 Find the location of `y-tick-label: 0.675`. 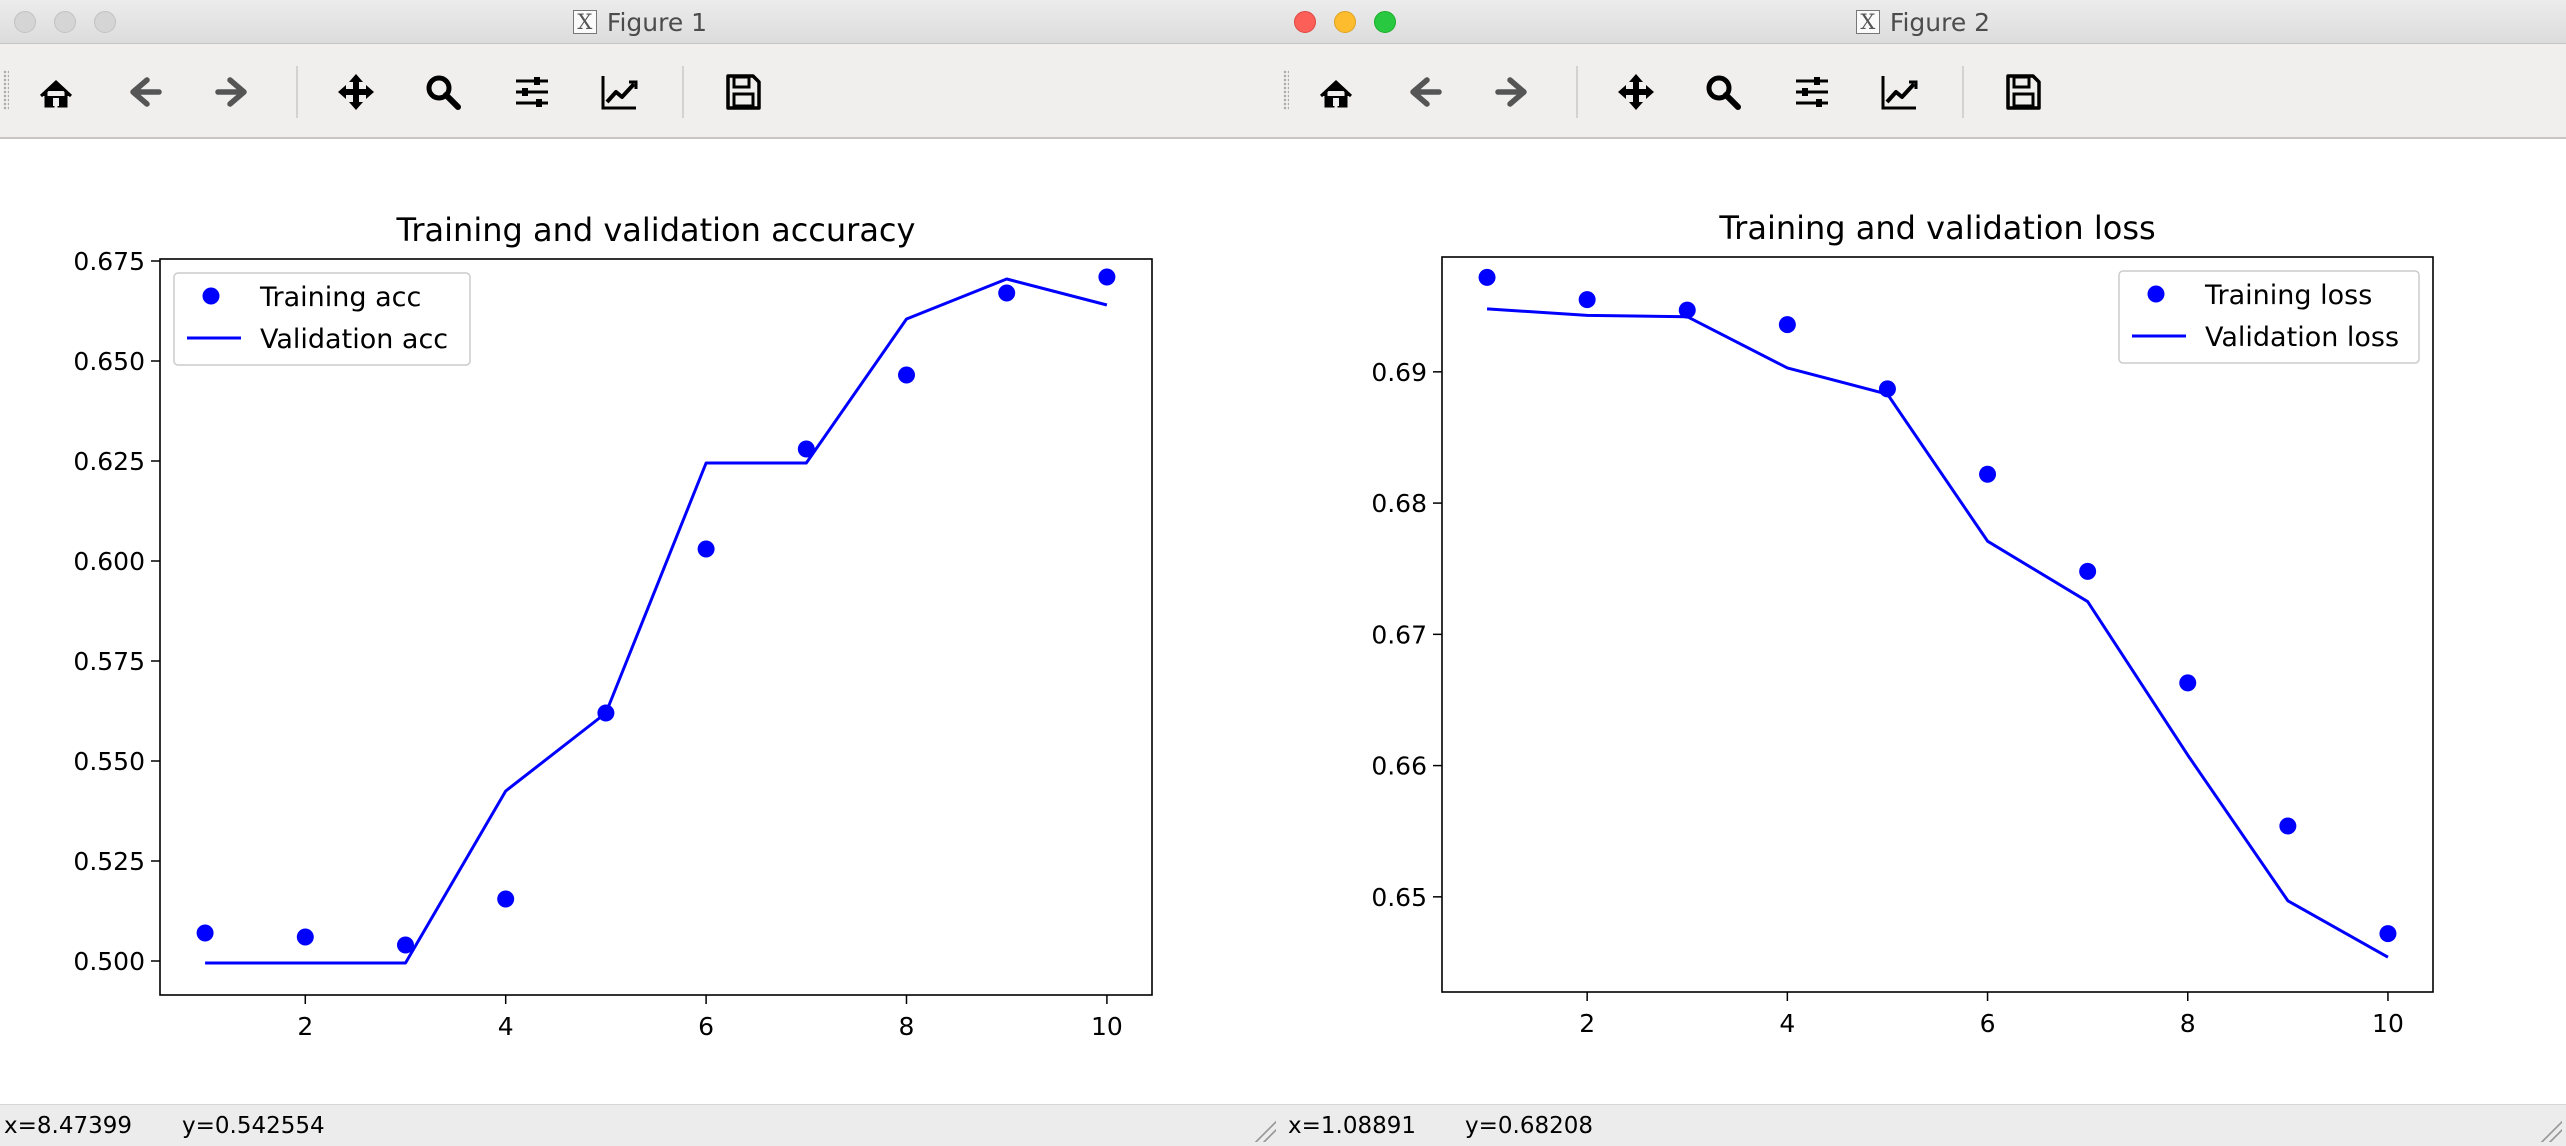

y-tick-label: 0.675 is located at coordinates (109, 261).